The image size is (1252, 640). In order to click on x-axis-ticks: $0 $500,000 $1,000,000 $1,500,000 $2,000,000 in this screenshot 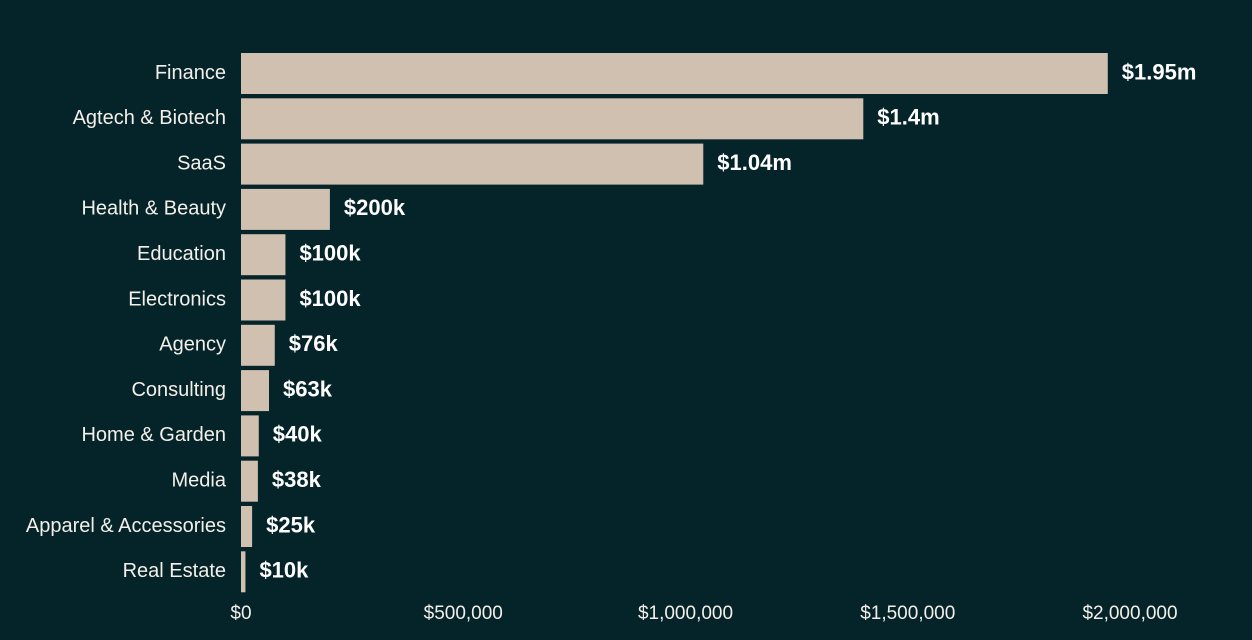, I will do `click(703, 613)`.